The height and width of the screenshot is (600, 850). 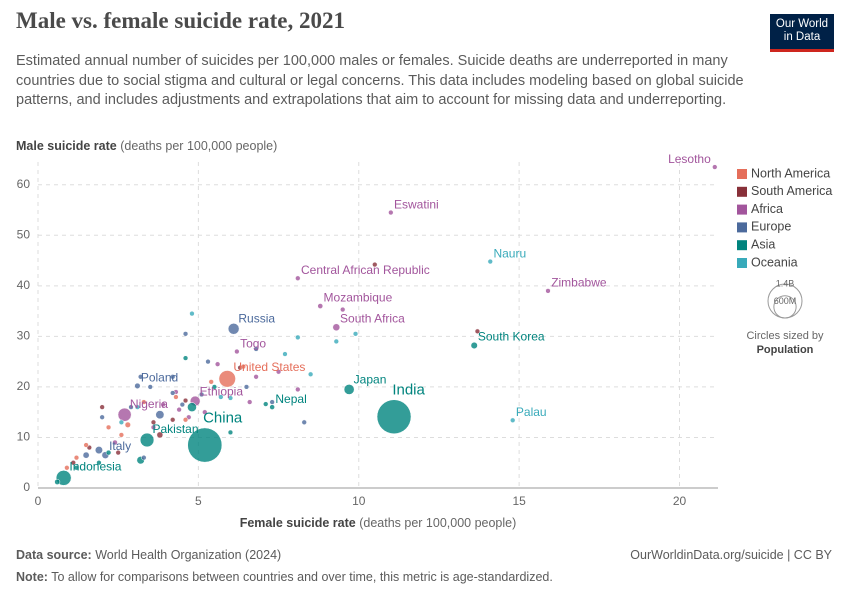 What do you see at coordinates (802, 24) in the screenshot?
I see `logo-line: Our World` at bounding box center [802, 24].